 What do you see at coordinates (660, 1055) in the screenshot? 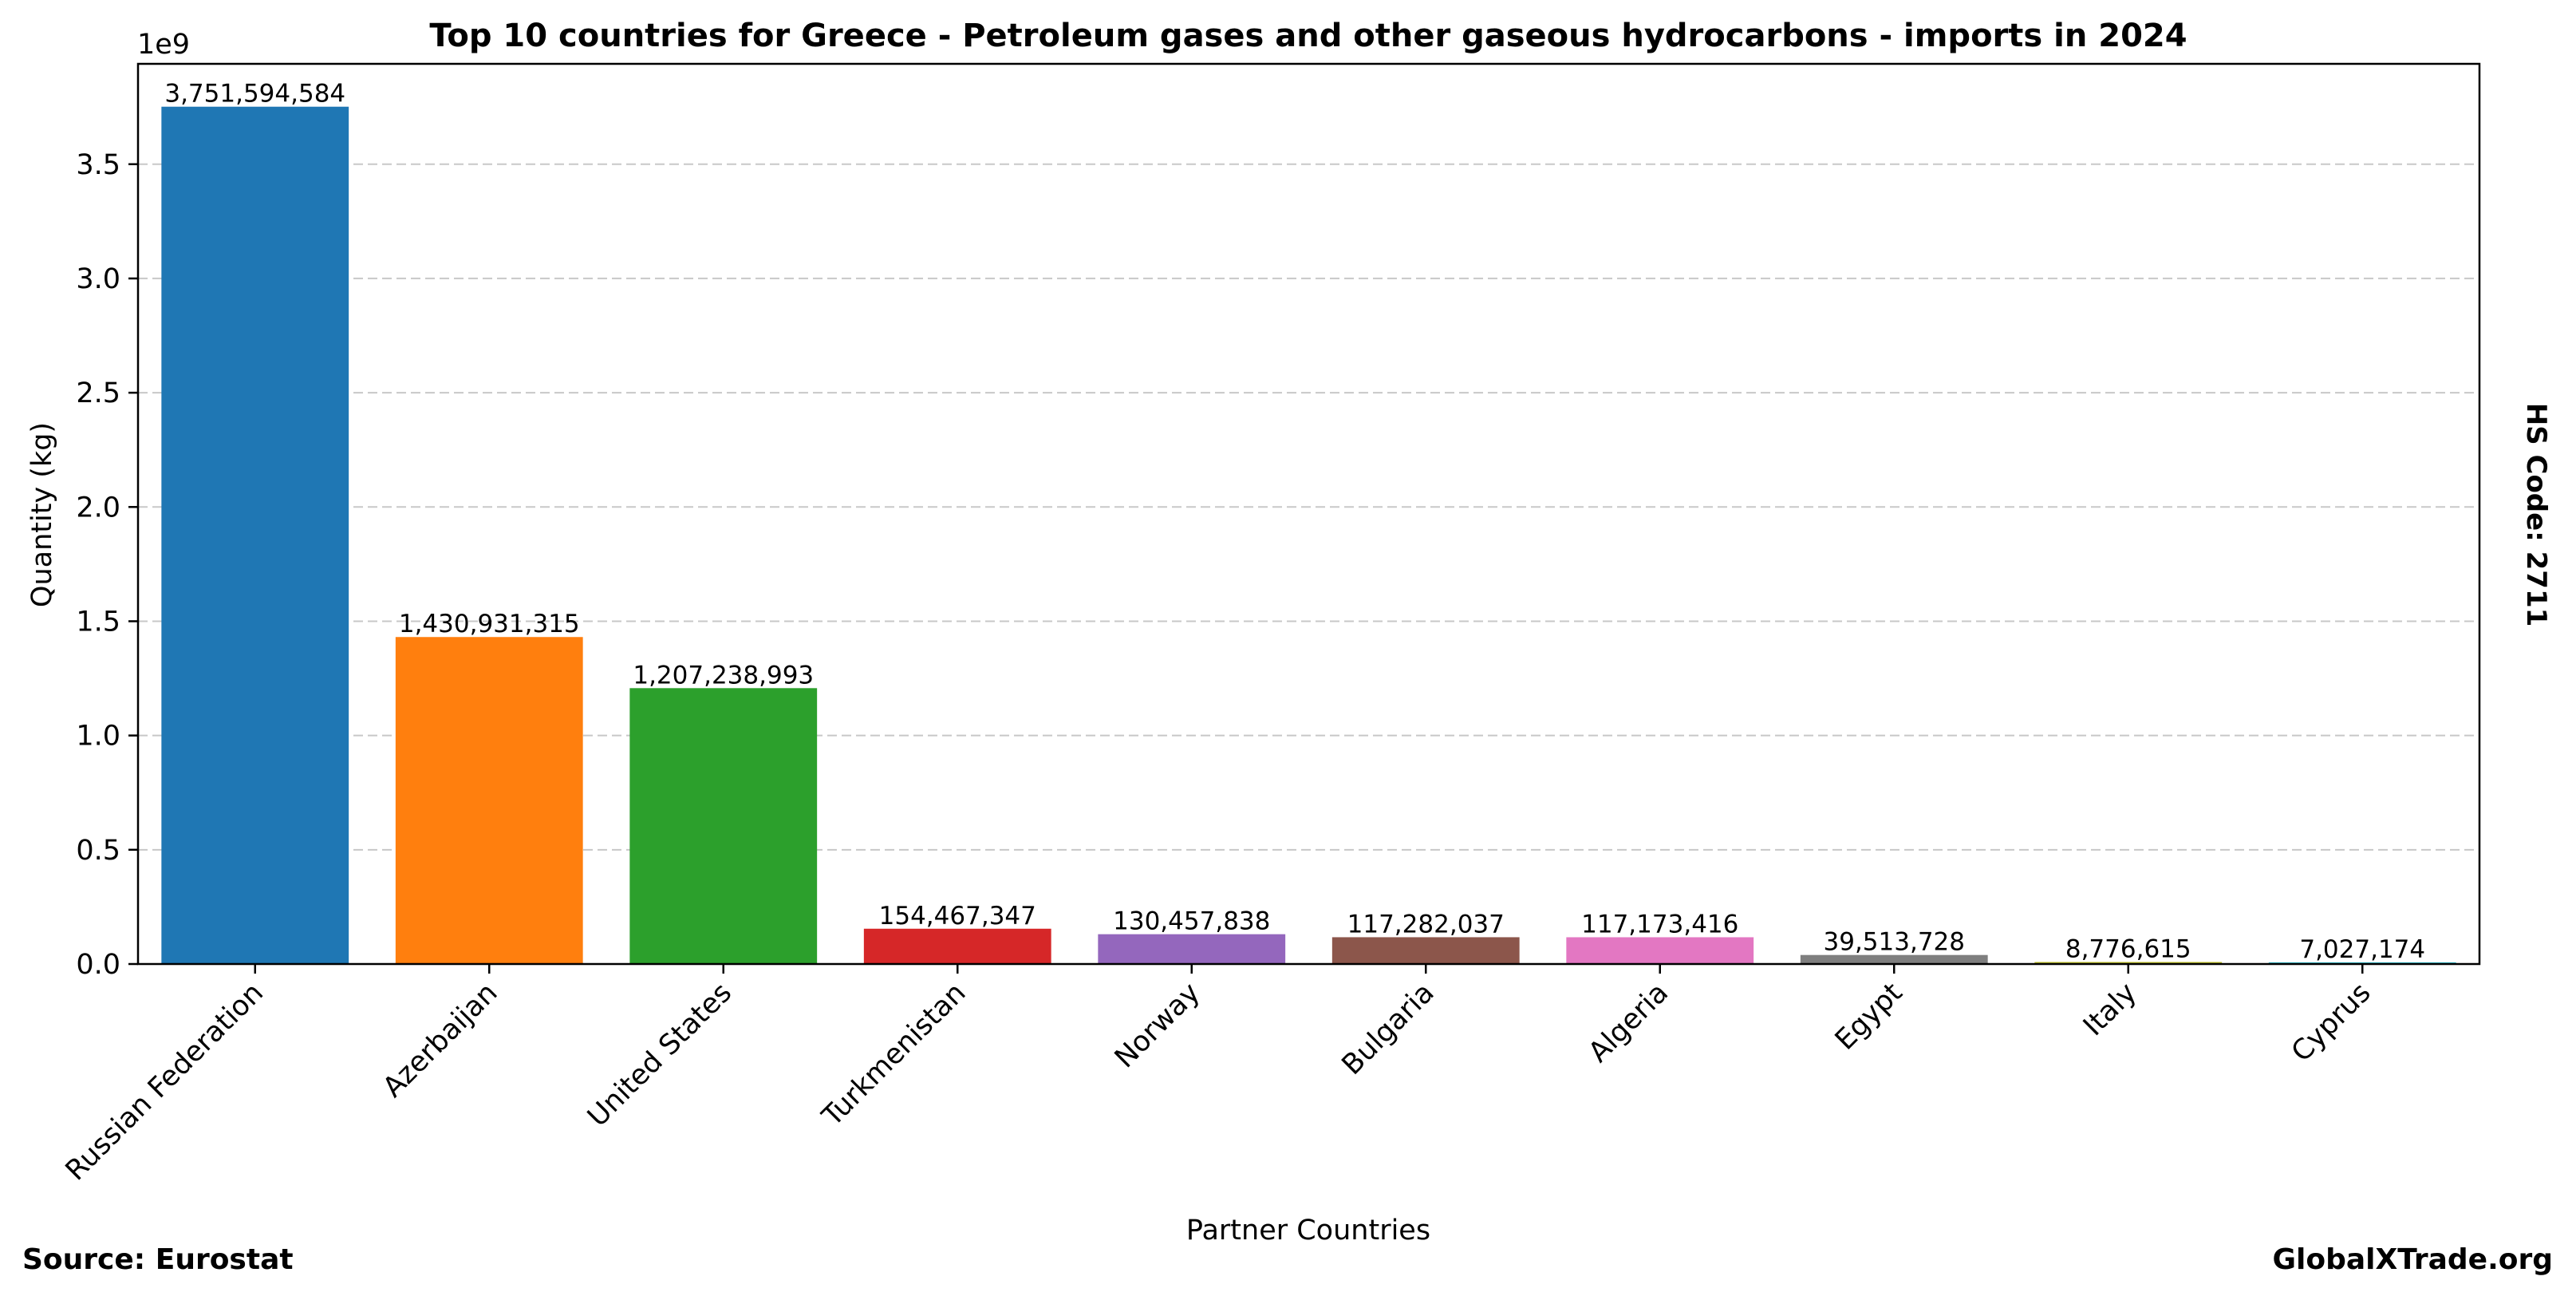
I see `x-tick-label: United States` at bounding box center [660, 1055].